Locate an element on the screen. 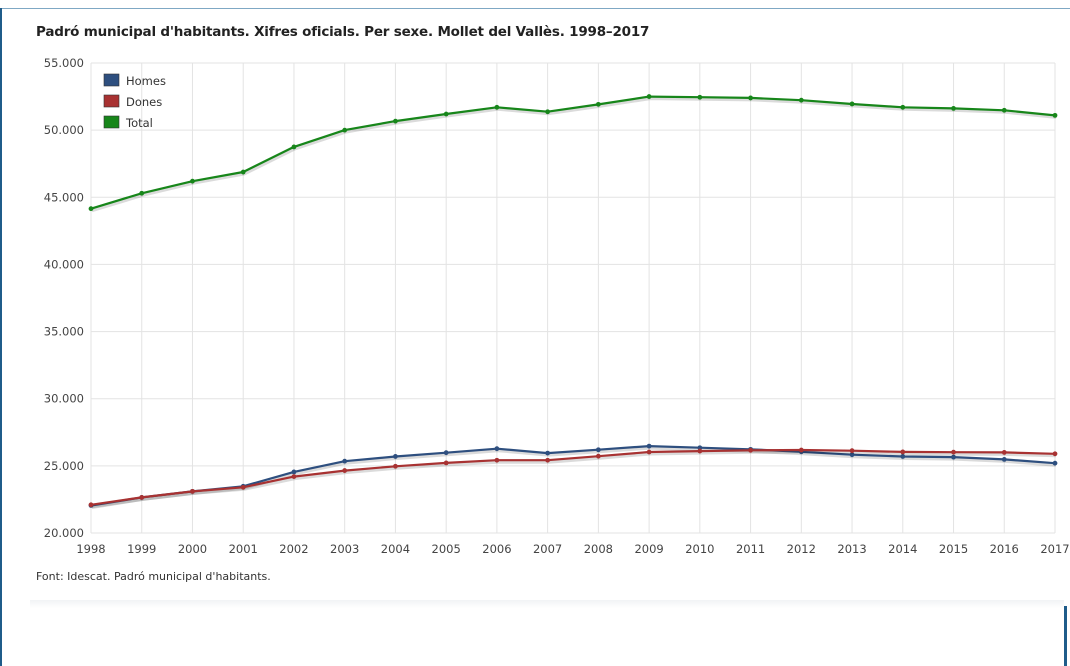 Image resolution: width=1070 pixels, height=666 pixels. x-tick-label: 2005 is located at coordinates (446, 549).